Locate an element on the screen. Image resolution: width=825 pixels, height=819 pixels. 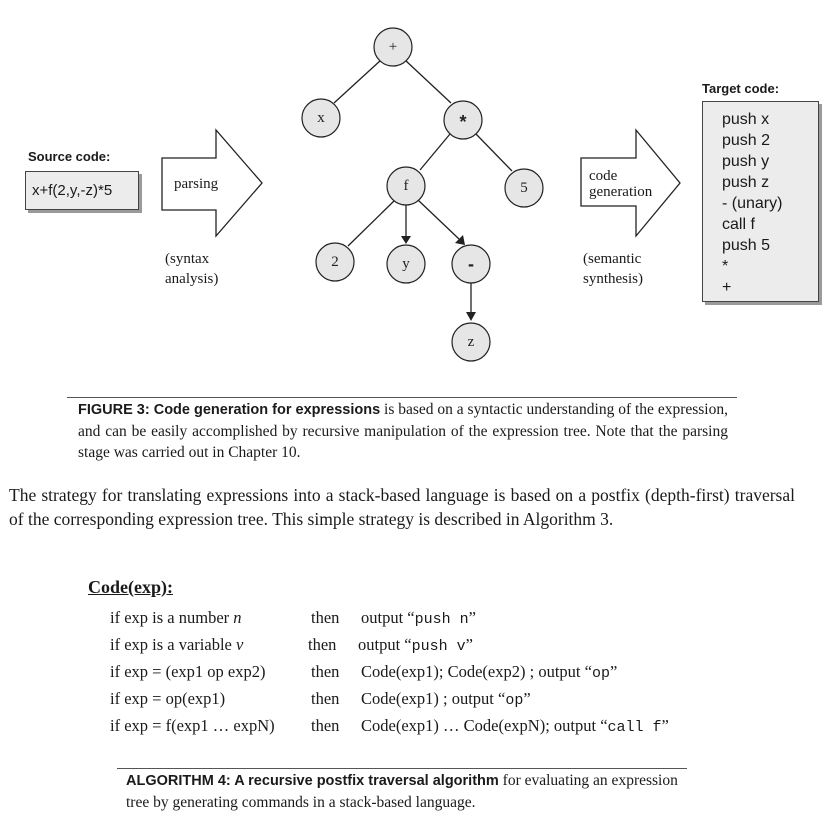
codegen-arrow-shape is located at coordinates (630, 183).